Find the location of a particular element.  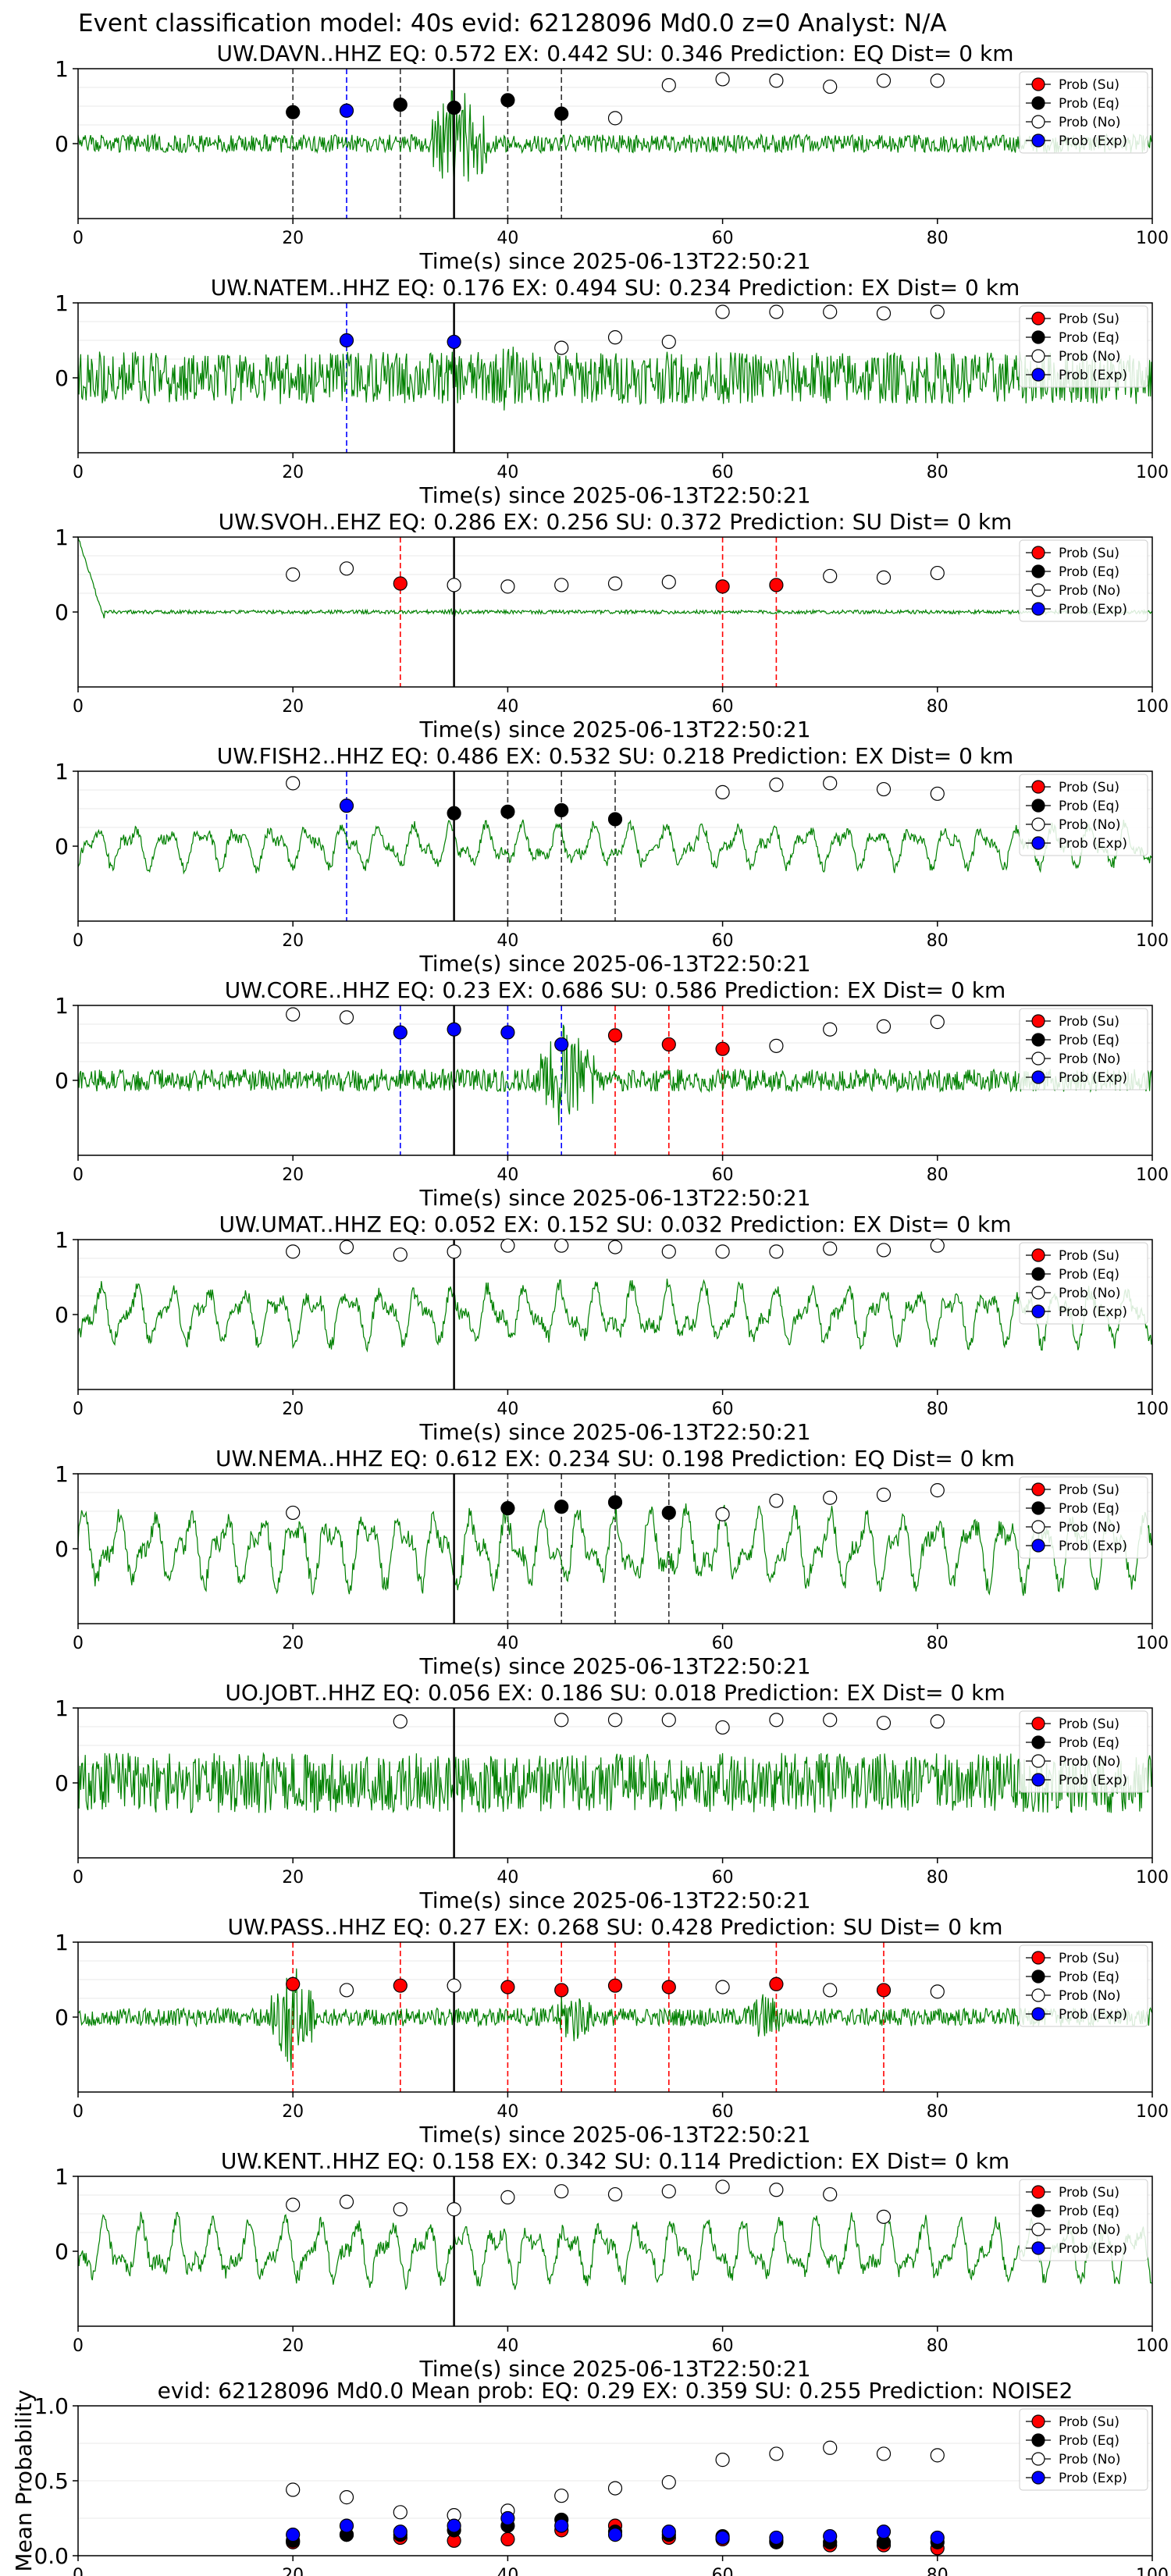

x-tick-label: 80 is located at coordinates (938, 1643).